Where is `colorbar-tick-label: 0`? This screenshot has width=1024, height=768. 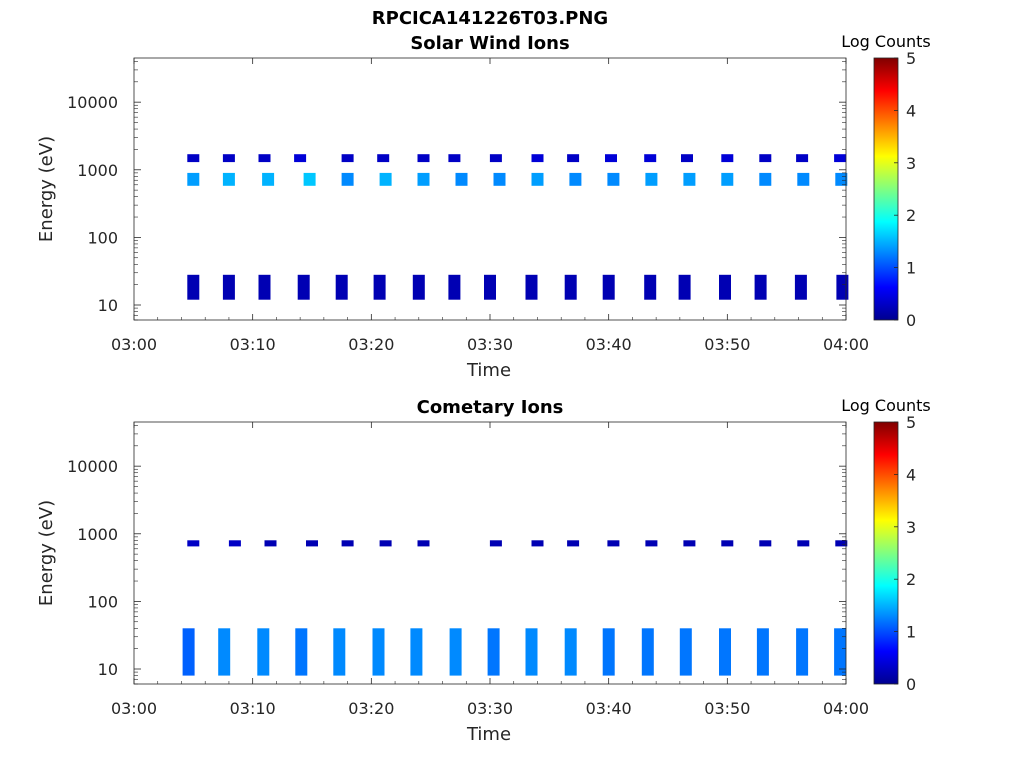 colorbar-tick-label: 0 is located at coordinates (911, 320).